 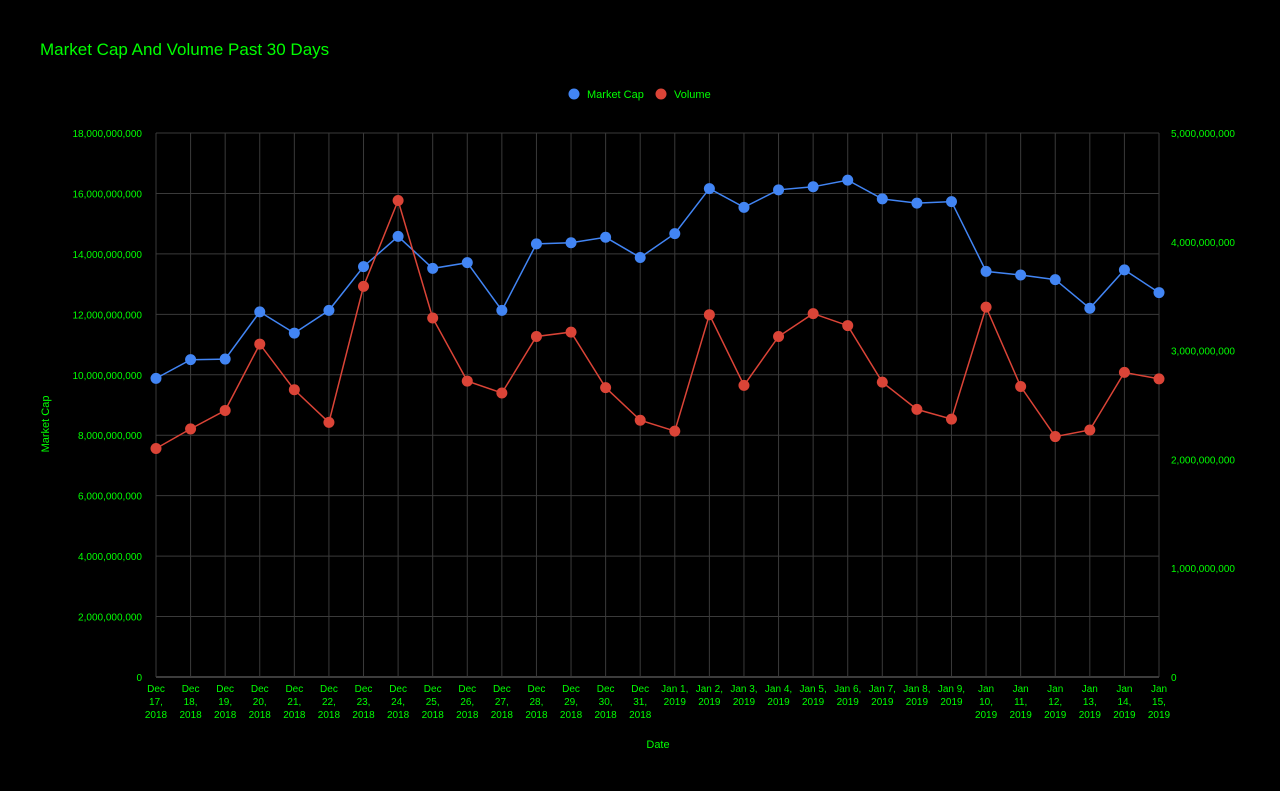 I want to click on x-tick-label: Jan 4, 2019, so click(x=778, y=696).